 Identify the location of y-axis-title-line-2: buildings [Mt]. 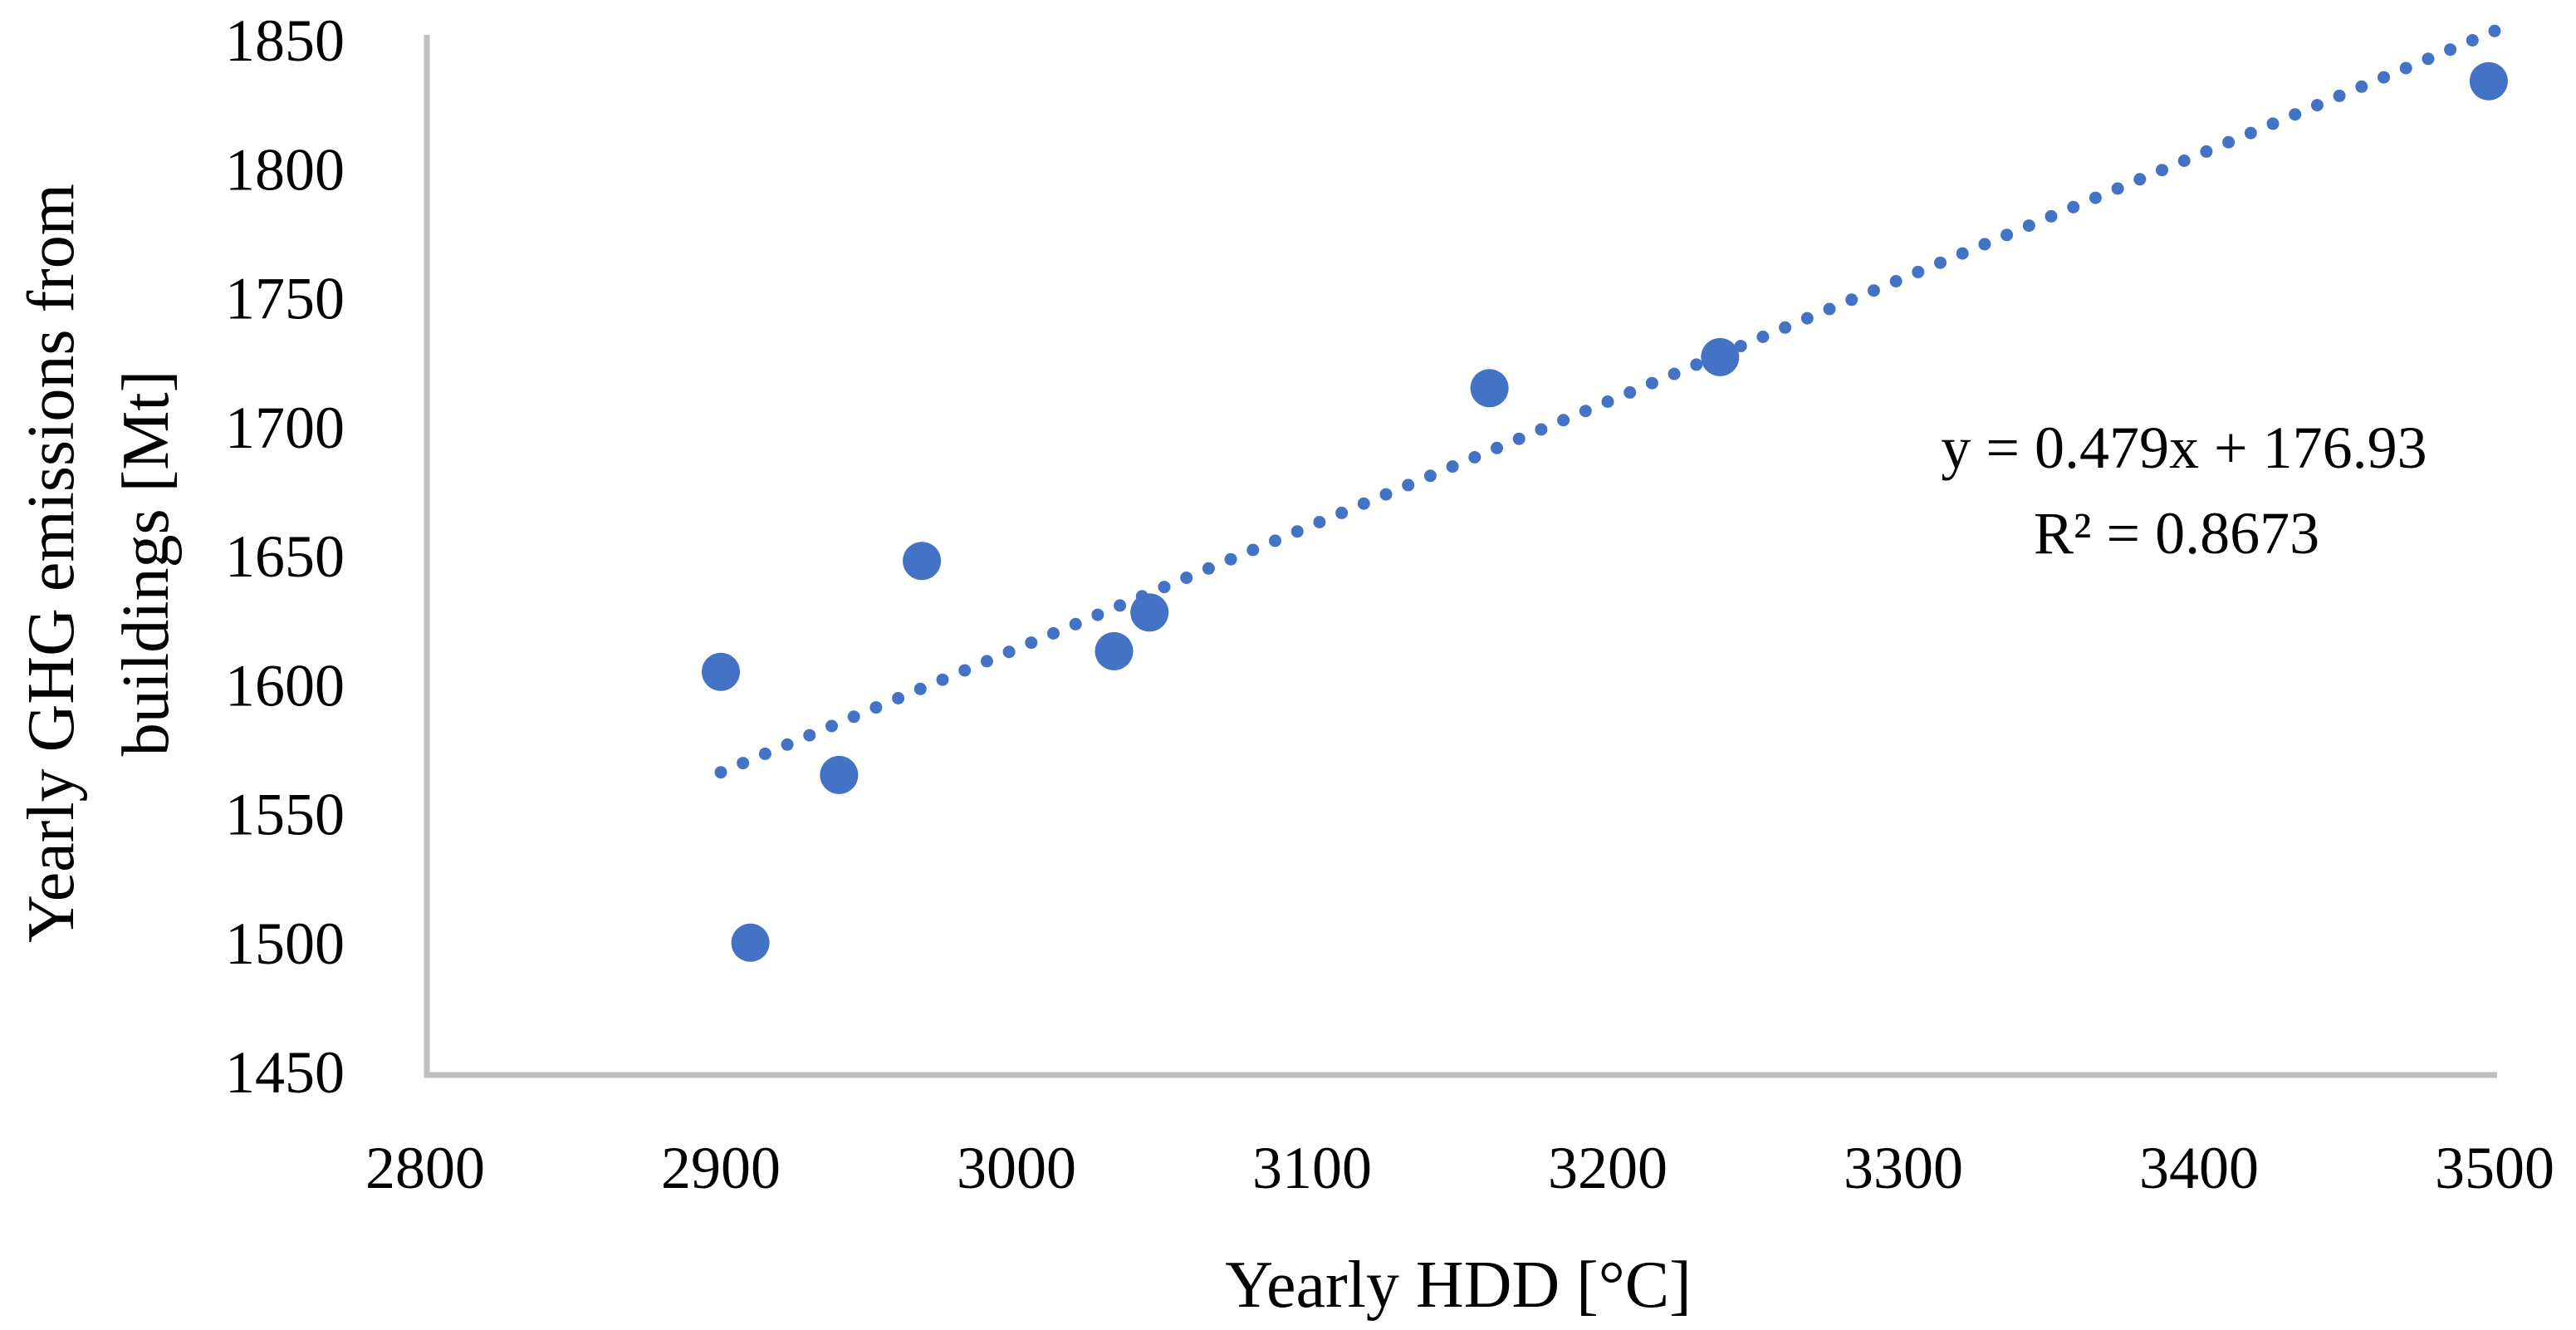
(147, 563).